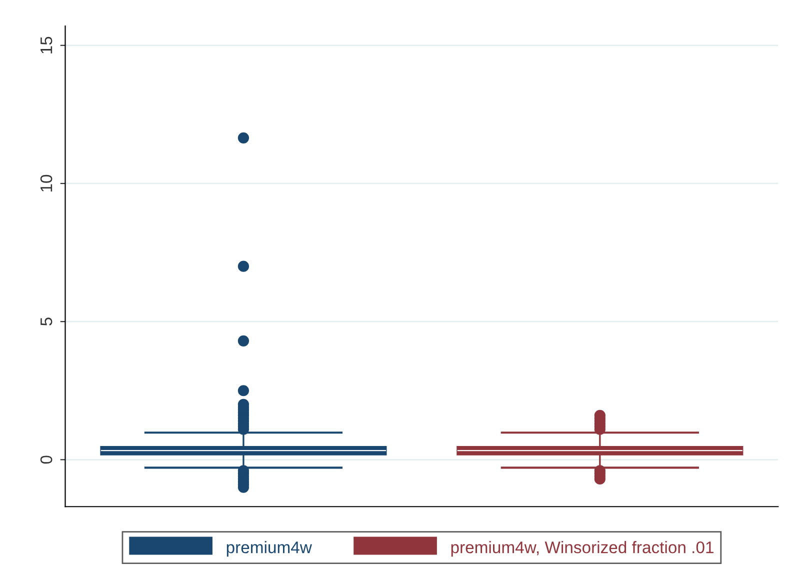 This screenshot has height=579, width=786. I want to click on y-tick-label: 15, so click(46, 45).